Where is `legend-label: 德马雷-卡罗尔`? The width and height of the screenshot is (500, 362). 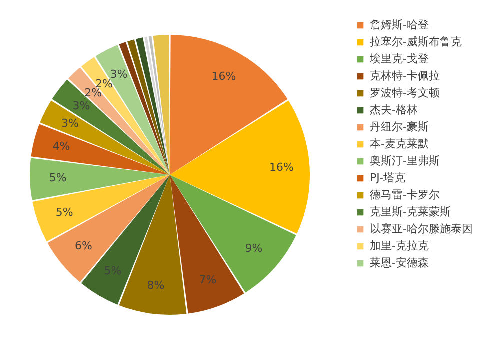
legend-label: 德马雷-卡罗尔 is located at coordinates (405, 195).